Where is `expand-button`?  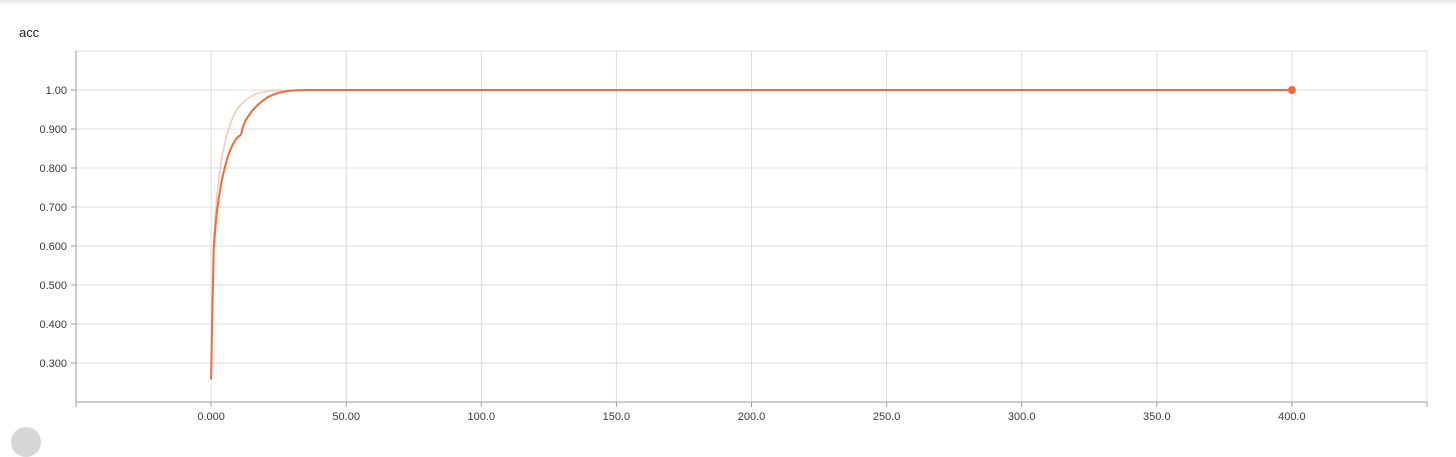 expand-button is located at coordinates (26, 442).